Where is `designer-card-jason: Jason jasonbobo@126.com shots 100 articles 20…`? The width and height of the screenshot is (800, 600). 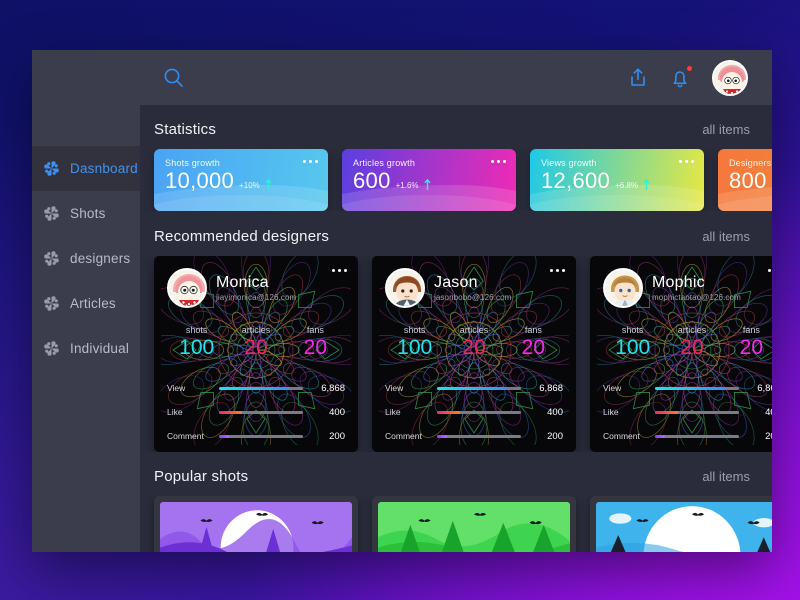 designer-card-jason: Jason jasonbobo@126.com shots 100 articles 20… is located at coordinates (474, 354).